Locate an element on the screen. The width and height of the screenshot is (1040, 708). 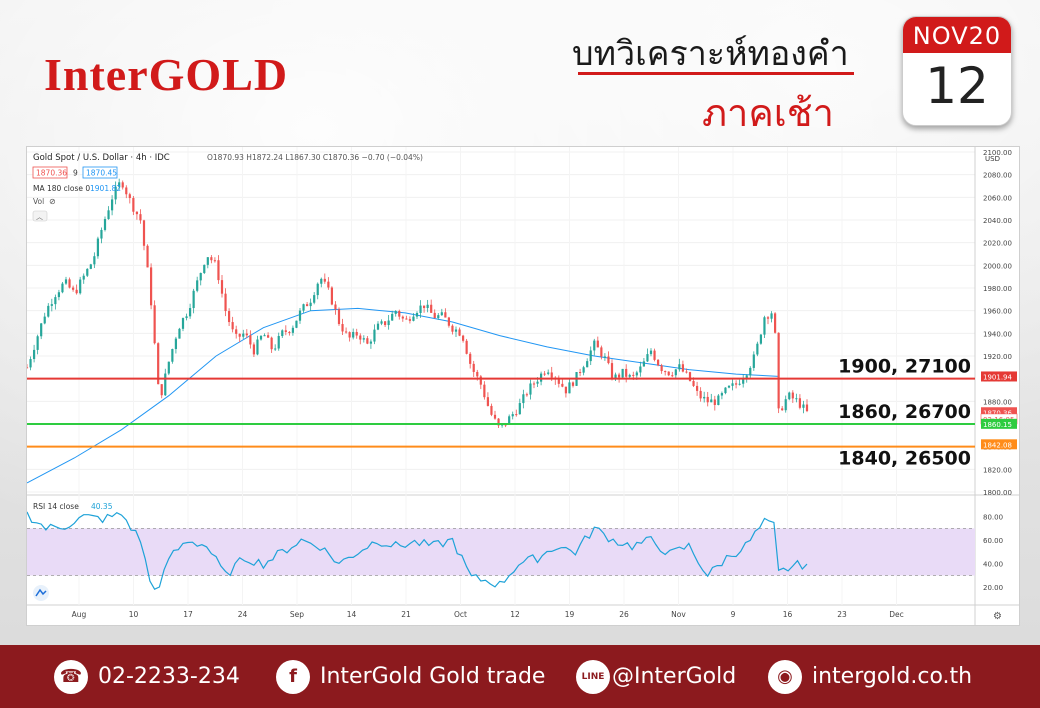
price-tick-label: 1960.00 is located at coordinates (997, 312).